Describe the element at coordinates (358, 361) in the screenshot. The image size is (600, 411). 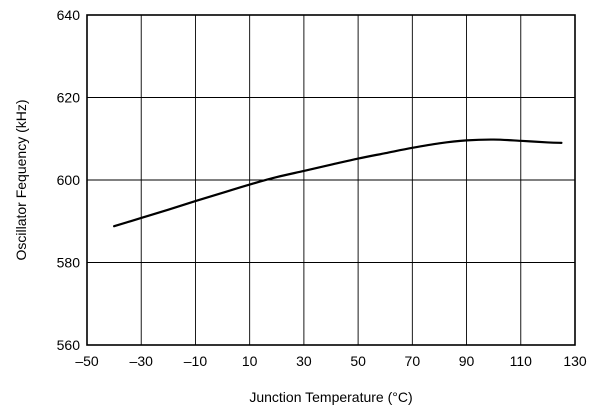
I see `x-tick-label: 50` at that location.